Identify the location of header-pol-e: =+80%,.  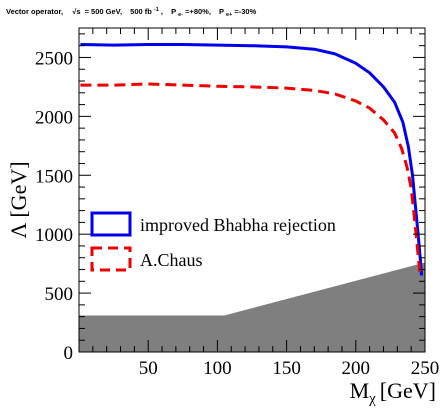
(198, 11).